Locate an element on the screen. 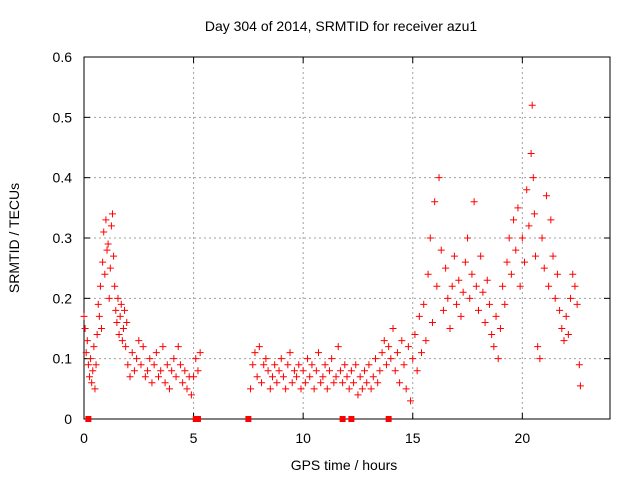 This screenshot has width=640, height=480. x-tick-label: 5 is located at coordinates (194, 438).